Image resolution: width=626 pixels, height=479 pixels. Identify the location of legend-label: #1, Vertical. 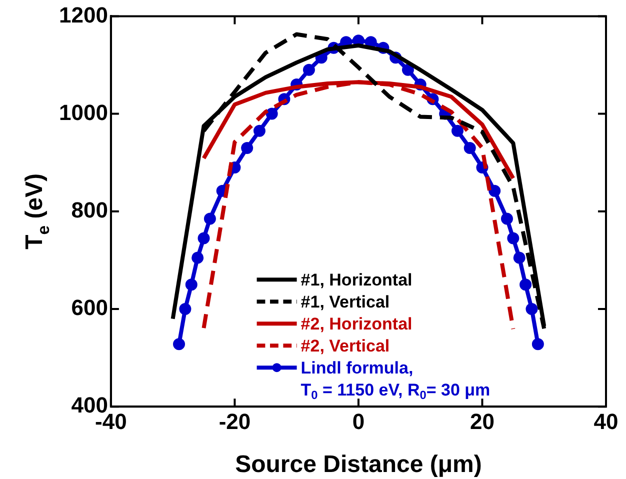
(345, 302).